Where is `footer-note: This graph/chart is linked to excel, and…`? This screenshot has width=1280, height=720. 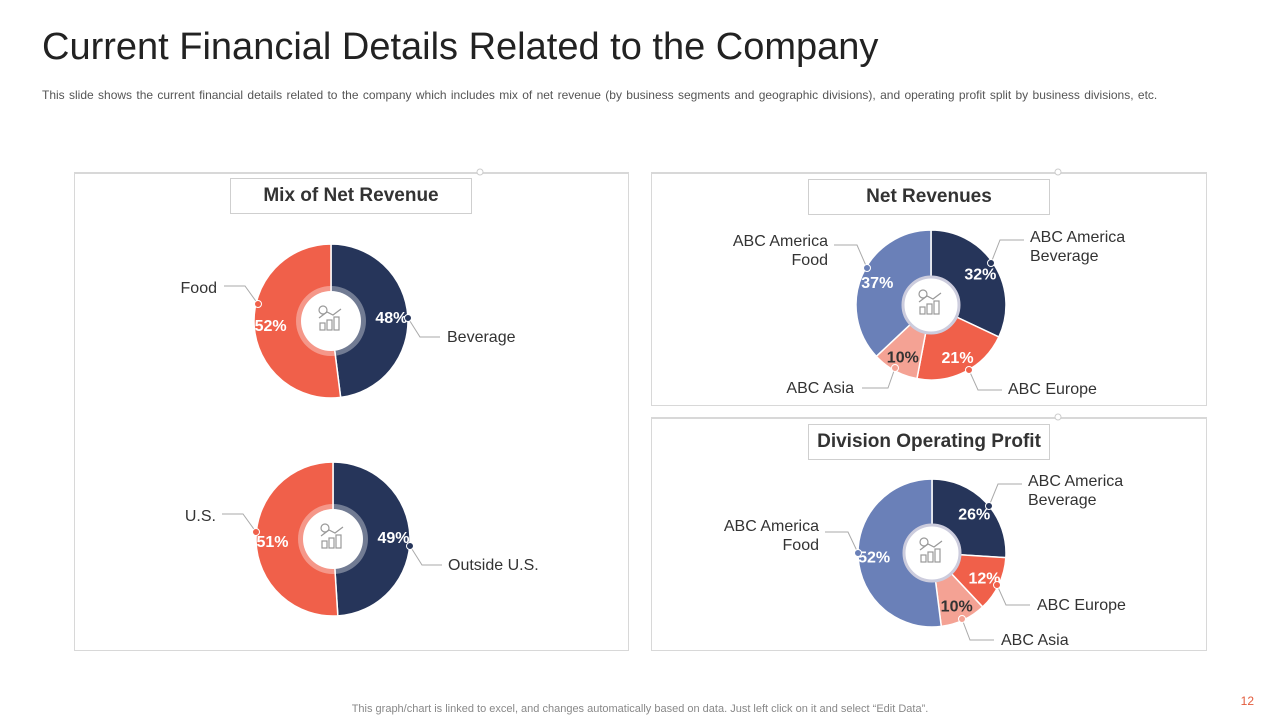
footer-note: This graph/chart is linked to excel, and… is located at coordinates (640, 709).